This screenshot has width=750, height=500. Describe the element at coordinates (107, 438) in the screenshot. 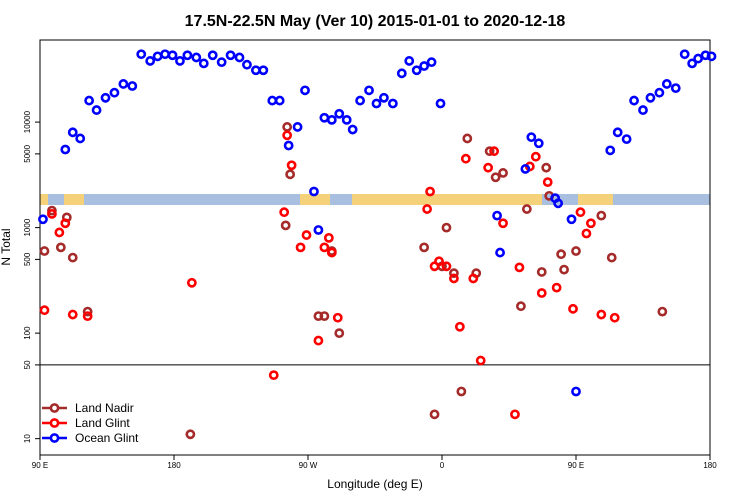

I see `legend-label: Ocean Glint` at that location.